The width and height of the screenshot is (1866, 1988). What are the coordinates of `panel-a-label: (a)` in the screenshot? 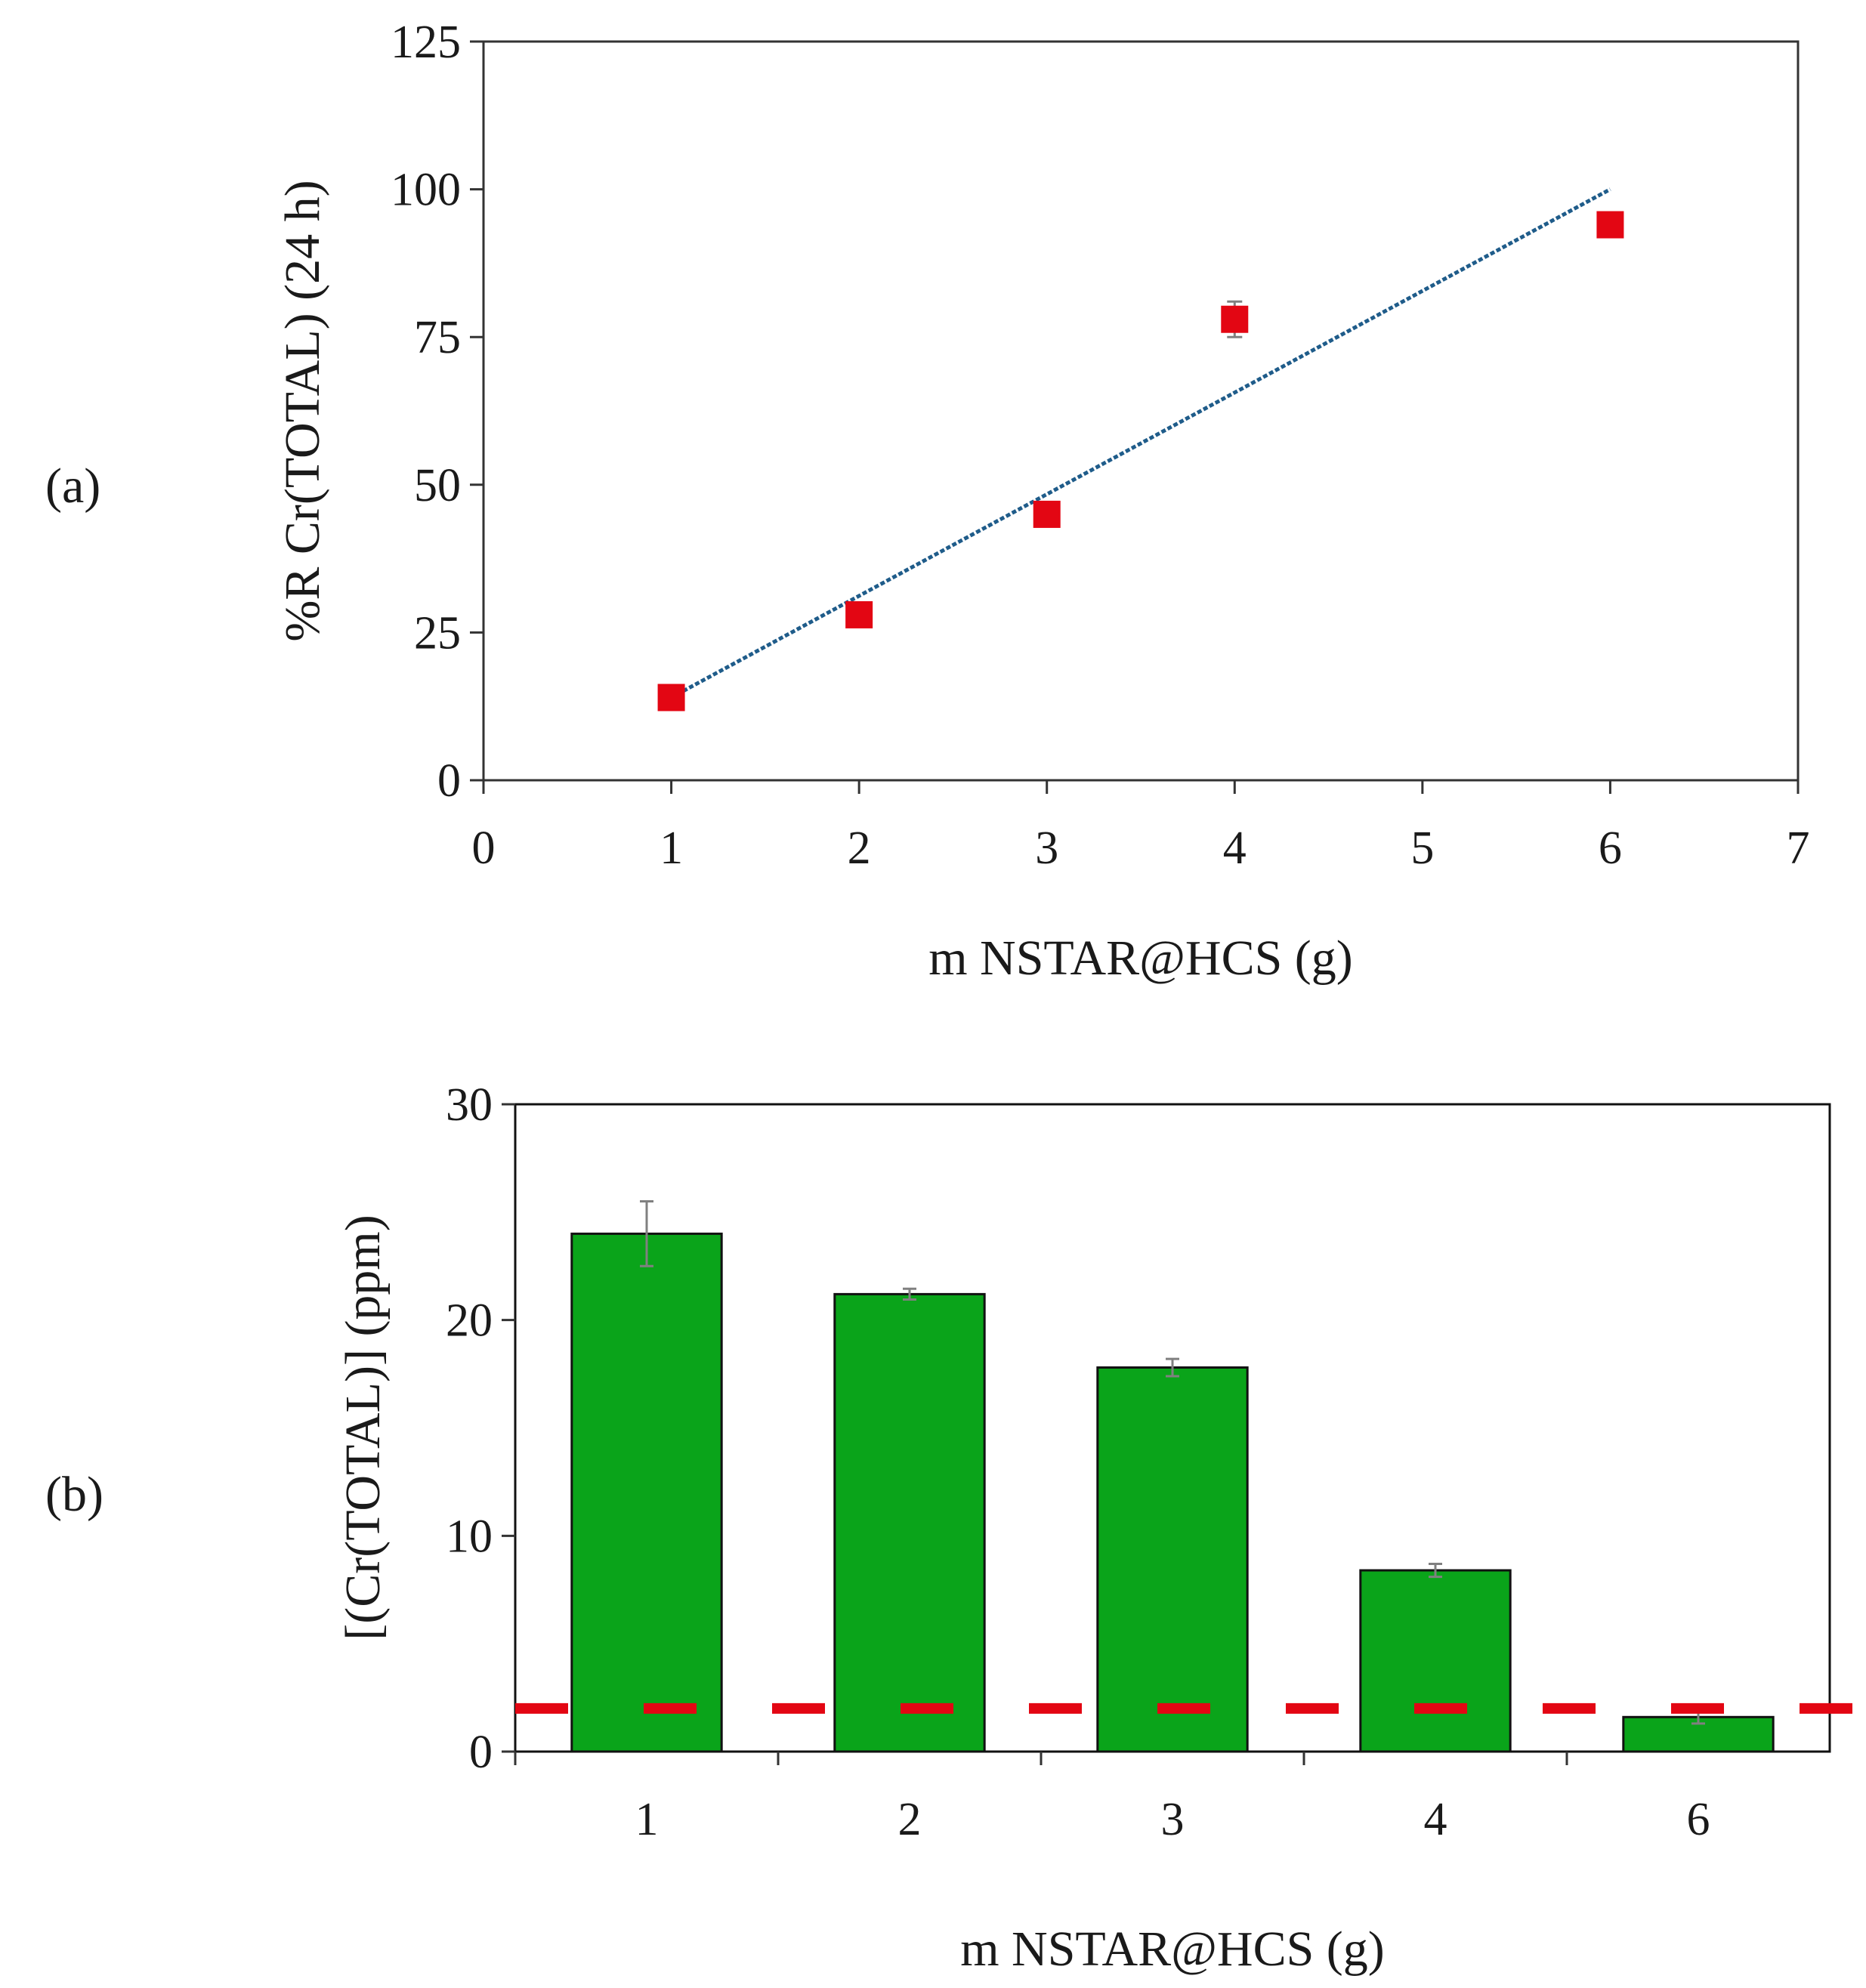 It's located at (72, 486).